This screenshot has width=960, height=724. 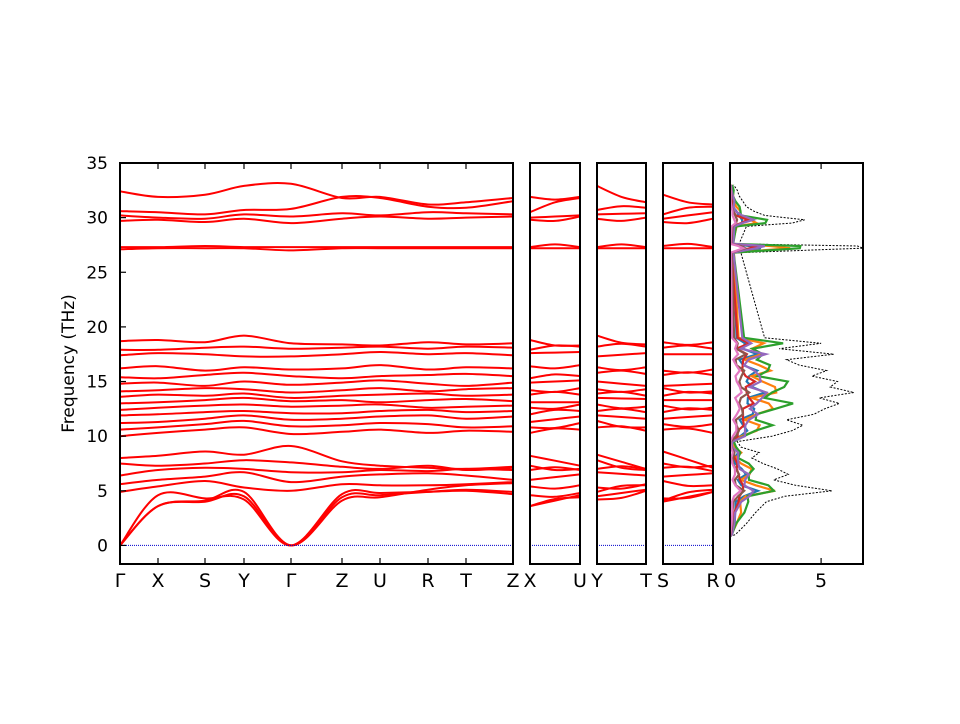 I want to click on y-tick-label: 30, so click(x=97, y=219).